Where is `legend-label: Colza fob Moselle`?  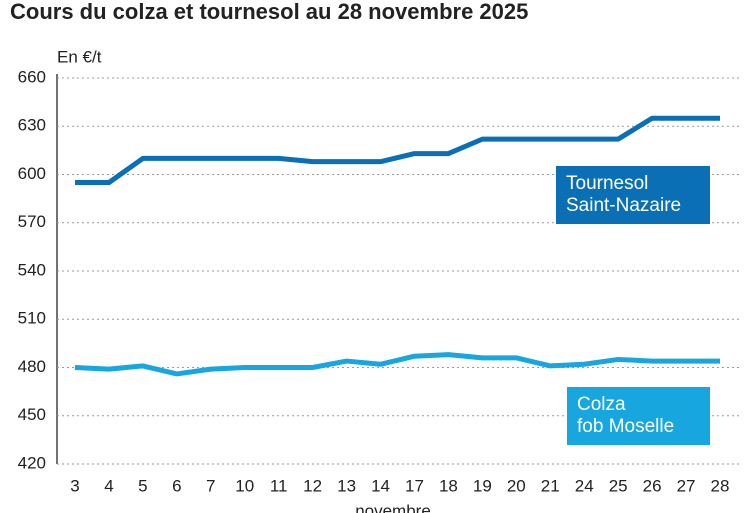
legend-label: Colza fob Moselle is located at coordinates (638, 416).